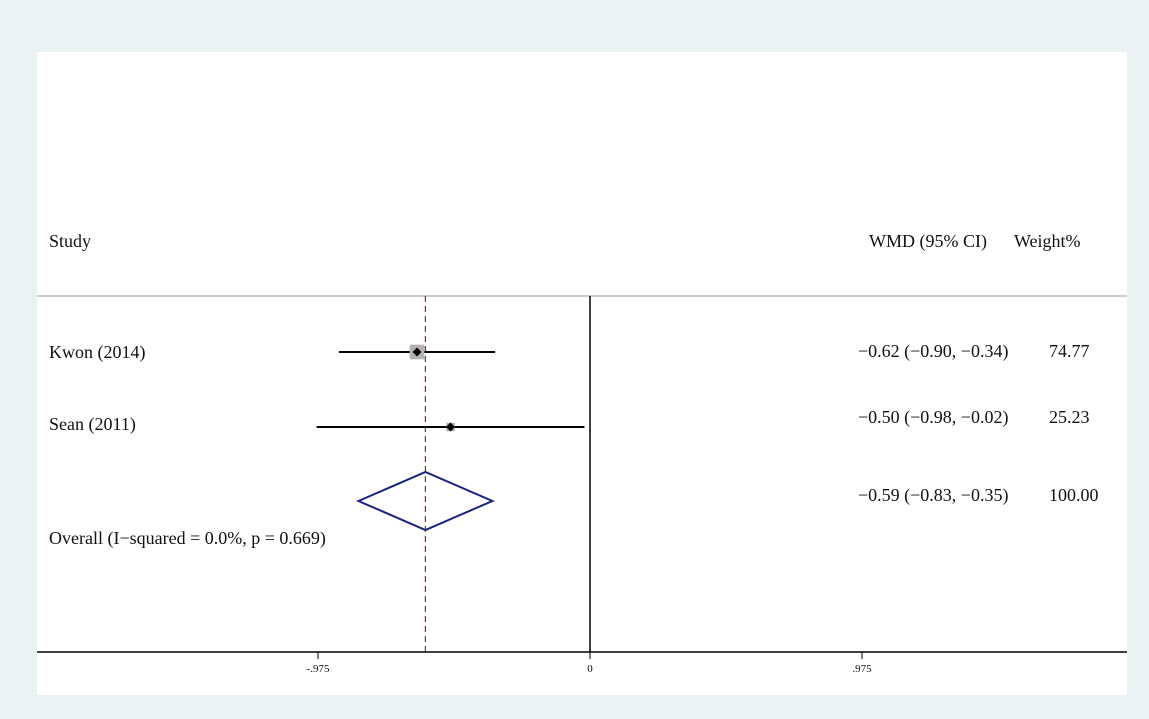 The width and height of the screenshot is (1149, 719). I want to click on overall-effect-label: −0.59 (−0.83, −0.35), so click(933, 495).